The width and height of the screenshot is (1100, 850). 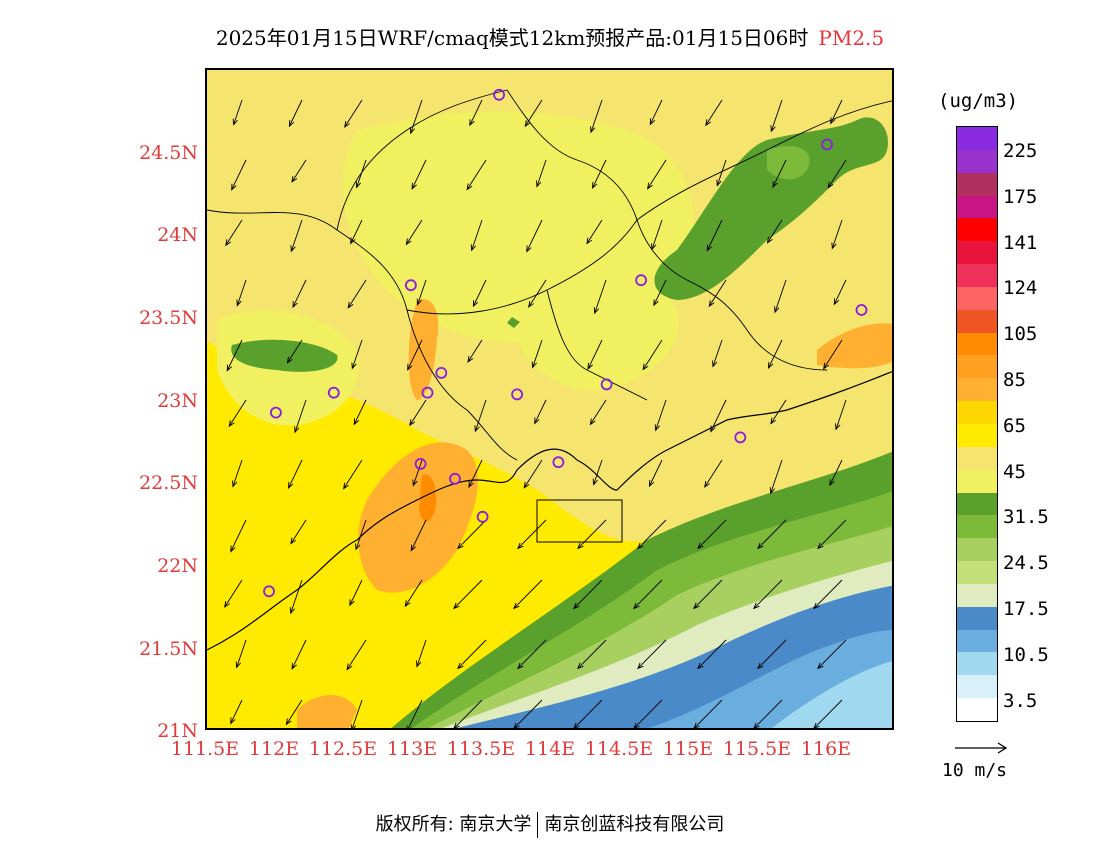 I want to click on lon-label: 115.5E, so click(x=757, y=749).